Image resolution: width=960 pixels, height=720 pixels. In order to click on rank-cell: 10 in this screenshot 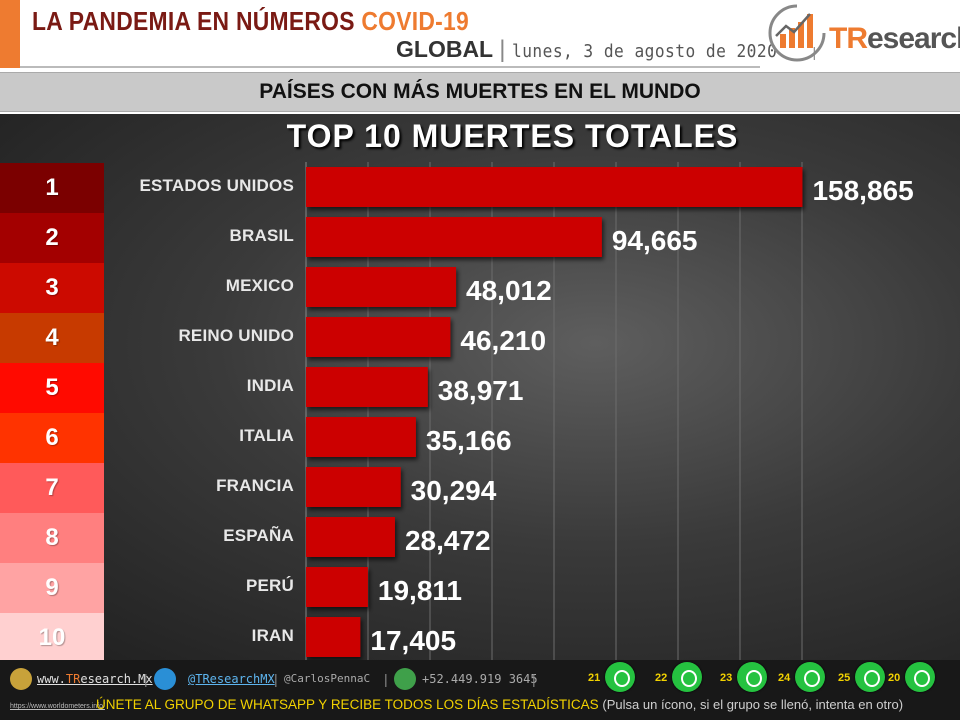, I will do `click(52, 638)`.